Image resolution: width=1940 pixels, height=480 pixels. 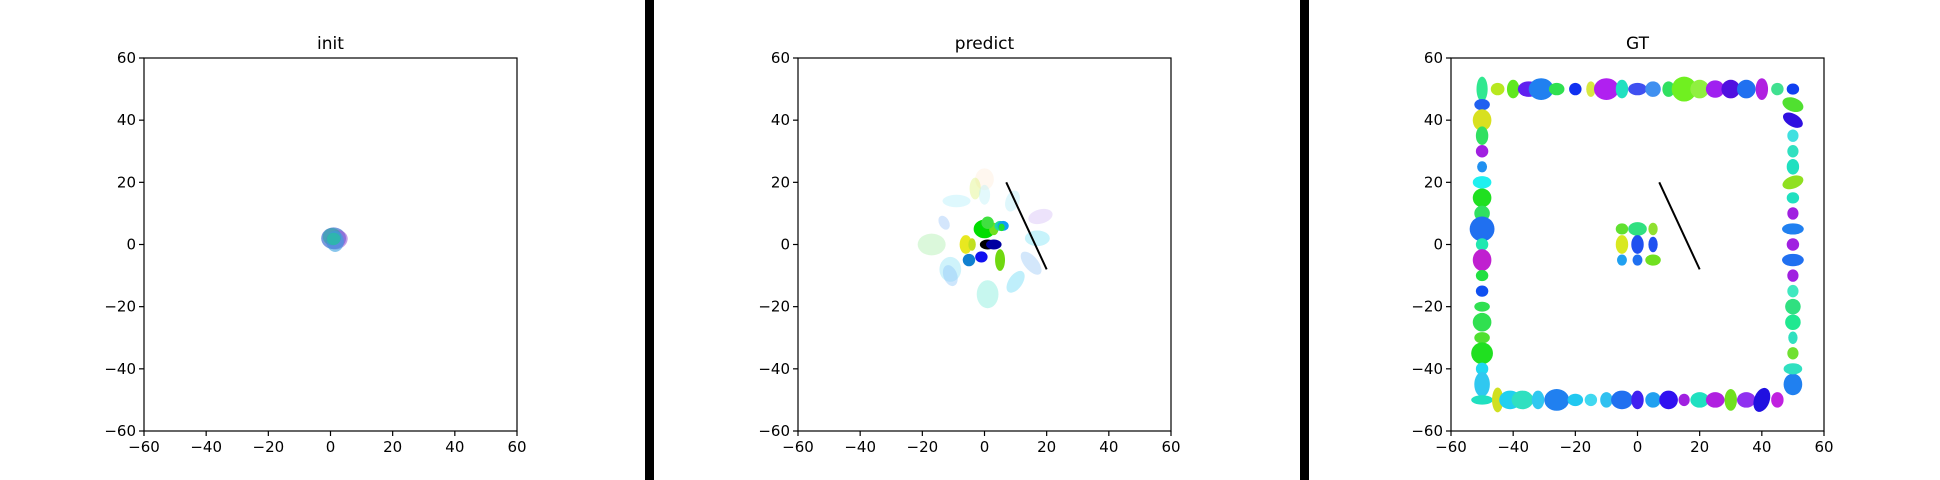 I want to click on chart-title: init, so click(x=330, y=44).